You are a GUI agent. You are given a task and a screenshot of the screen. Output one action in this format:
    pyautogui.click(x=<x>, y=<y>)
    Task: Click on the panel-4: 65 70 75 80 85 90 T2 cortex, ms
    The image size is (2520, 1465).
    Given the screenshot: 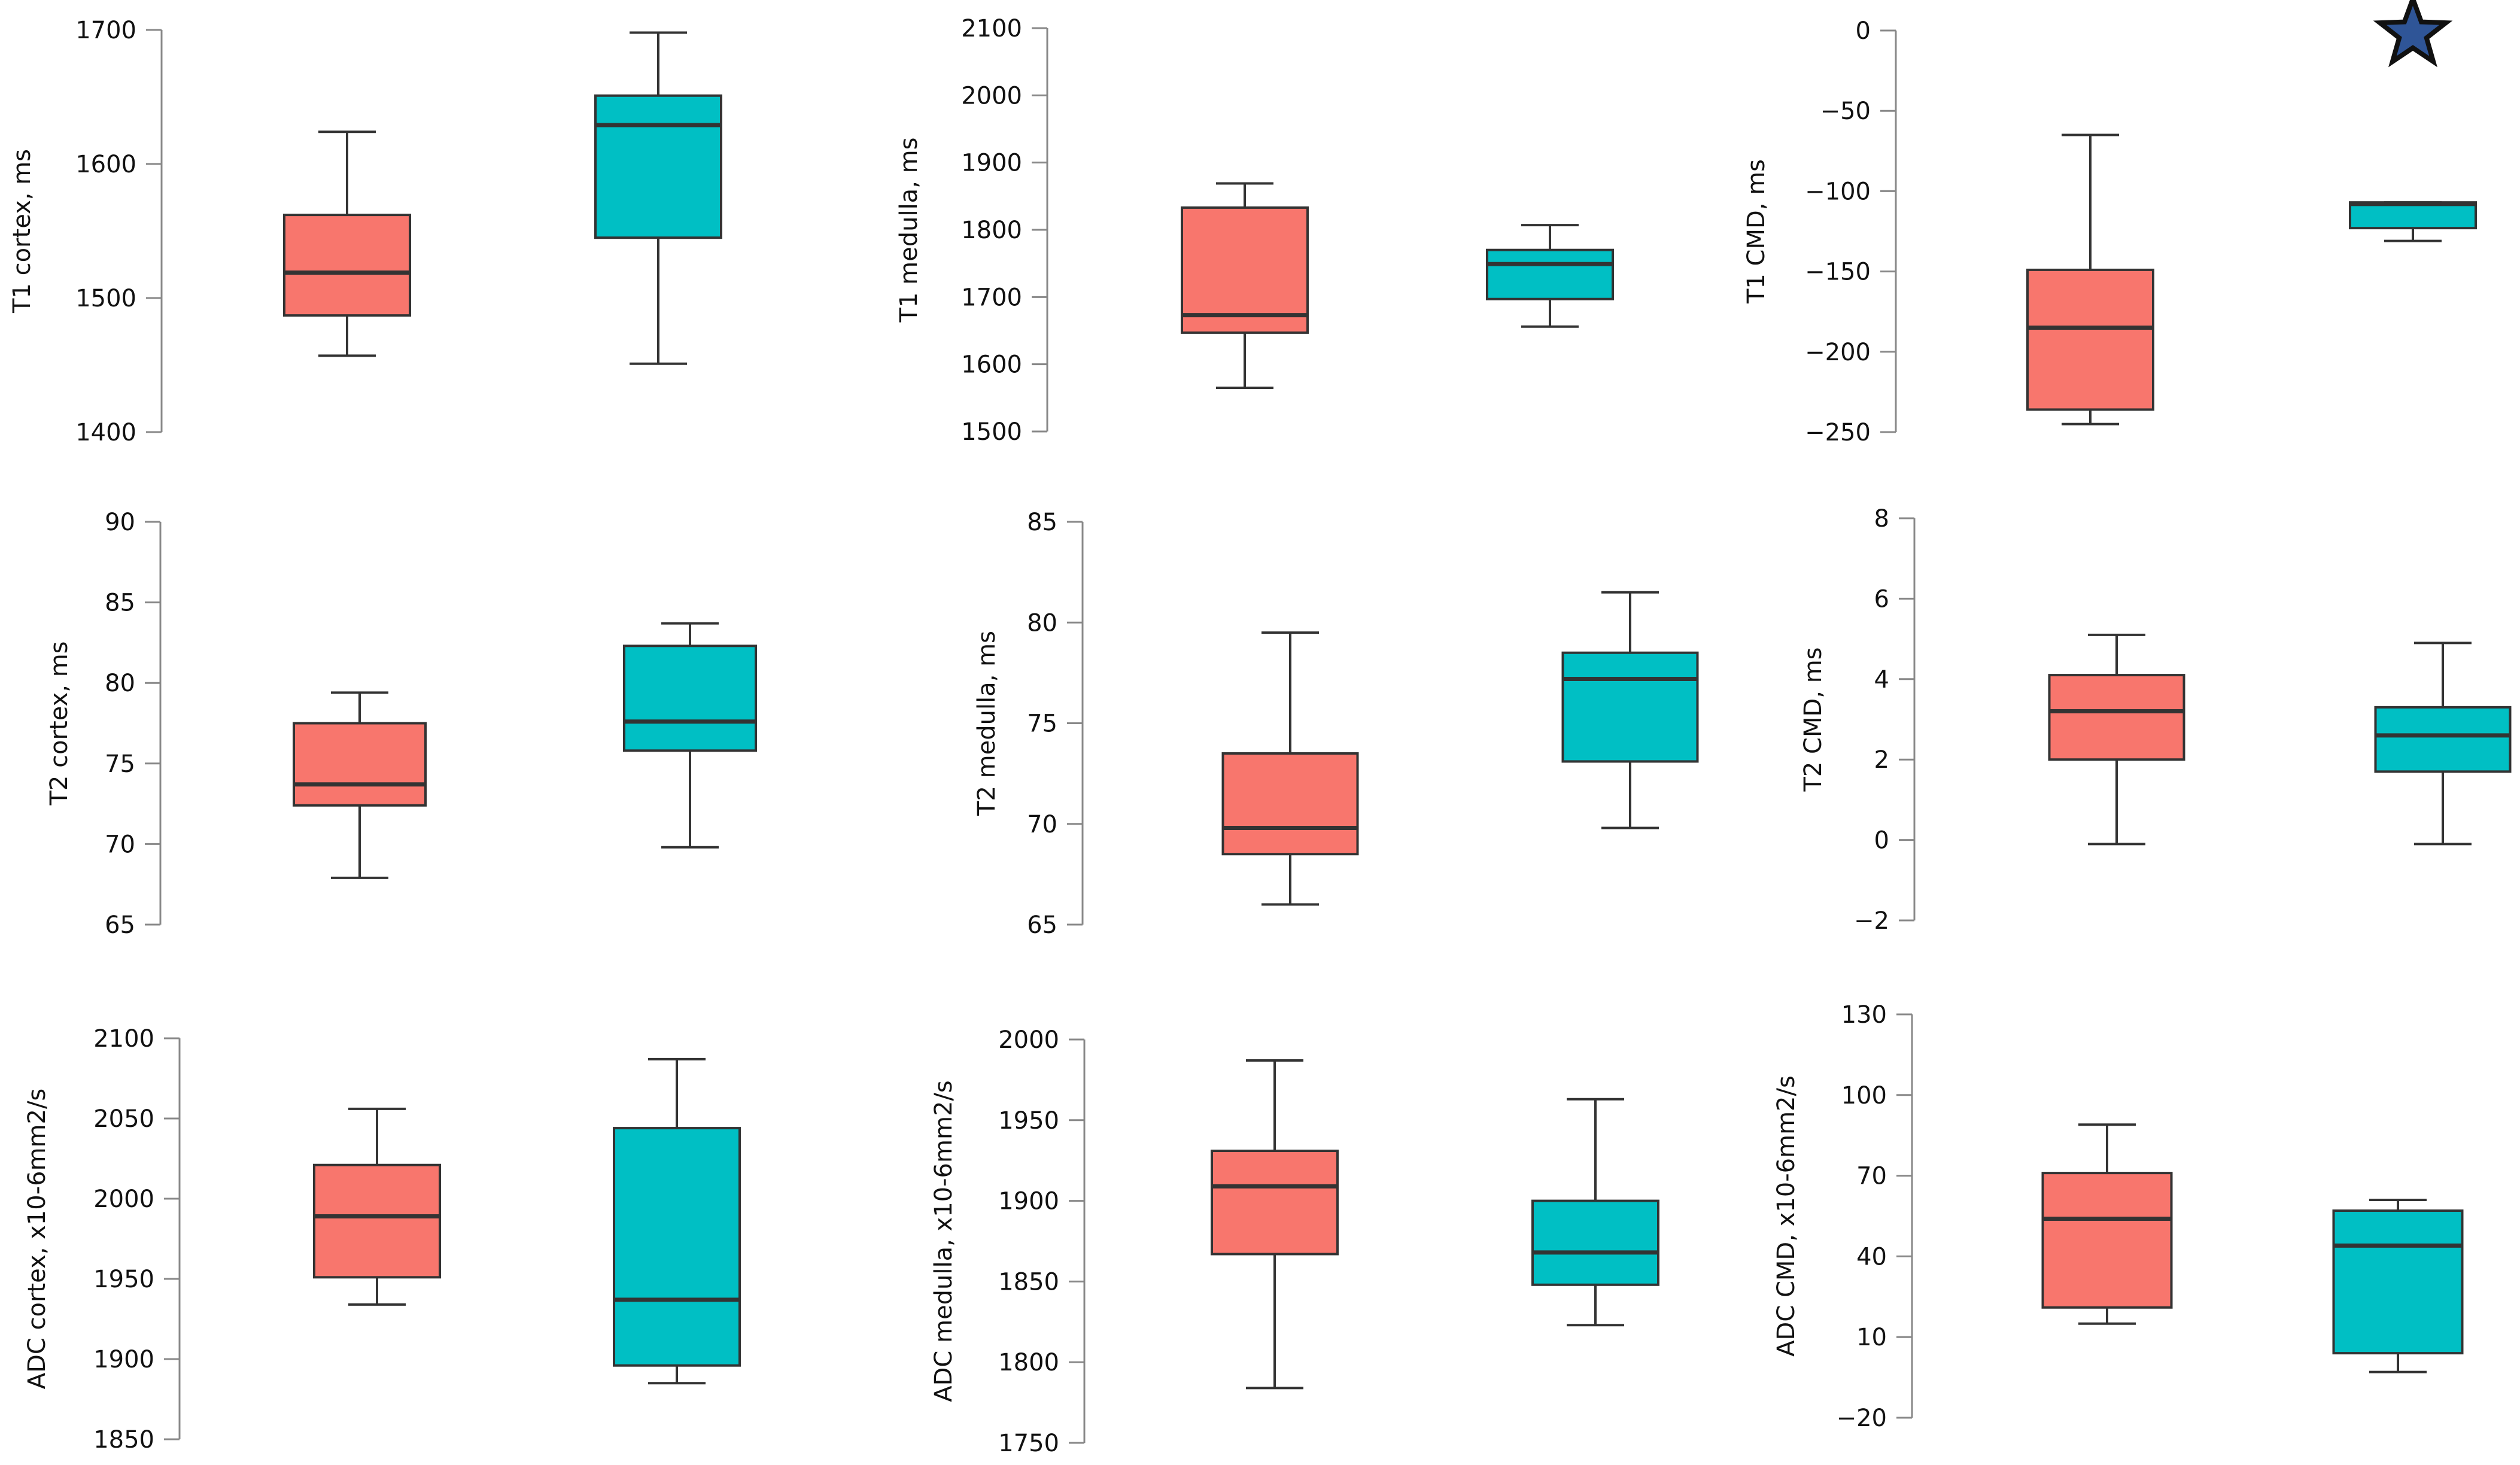 What is the action you would take?
    pyautogui.click(x=401, y=724)
    